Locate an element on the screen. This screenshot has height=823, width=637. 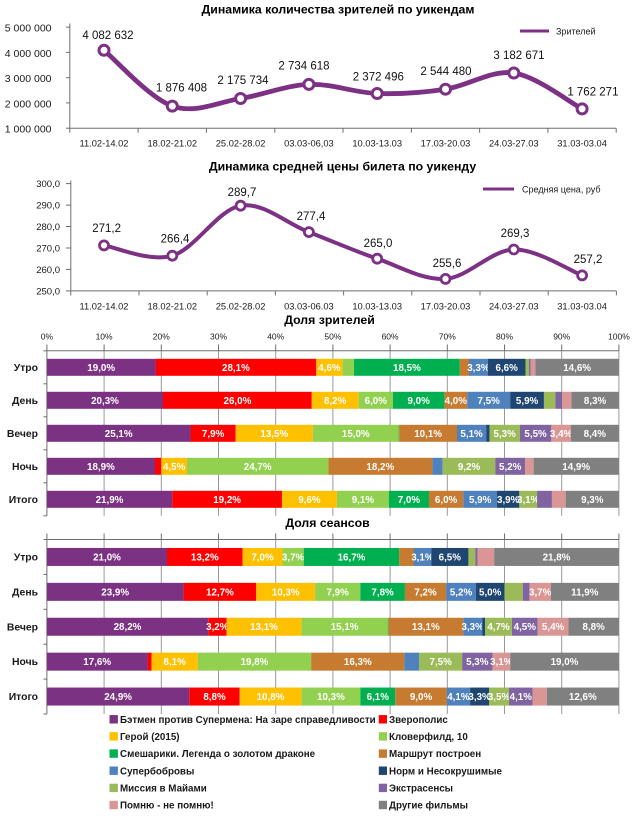
svg-text: 25.02-28.02 is located at coordinates (241, 307).